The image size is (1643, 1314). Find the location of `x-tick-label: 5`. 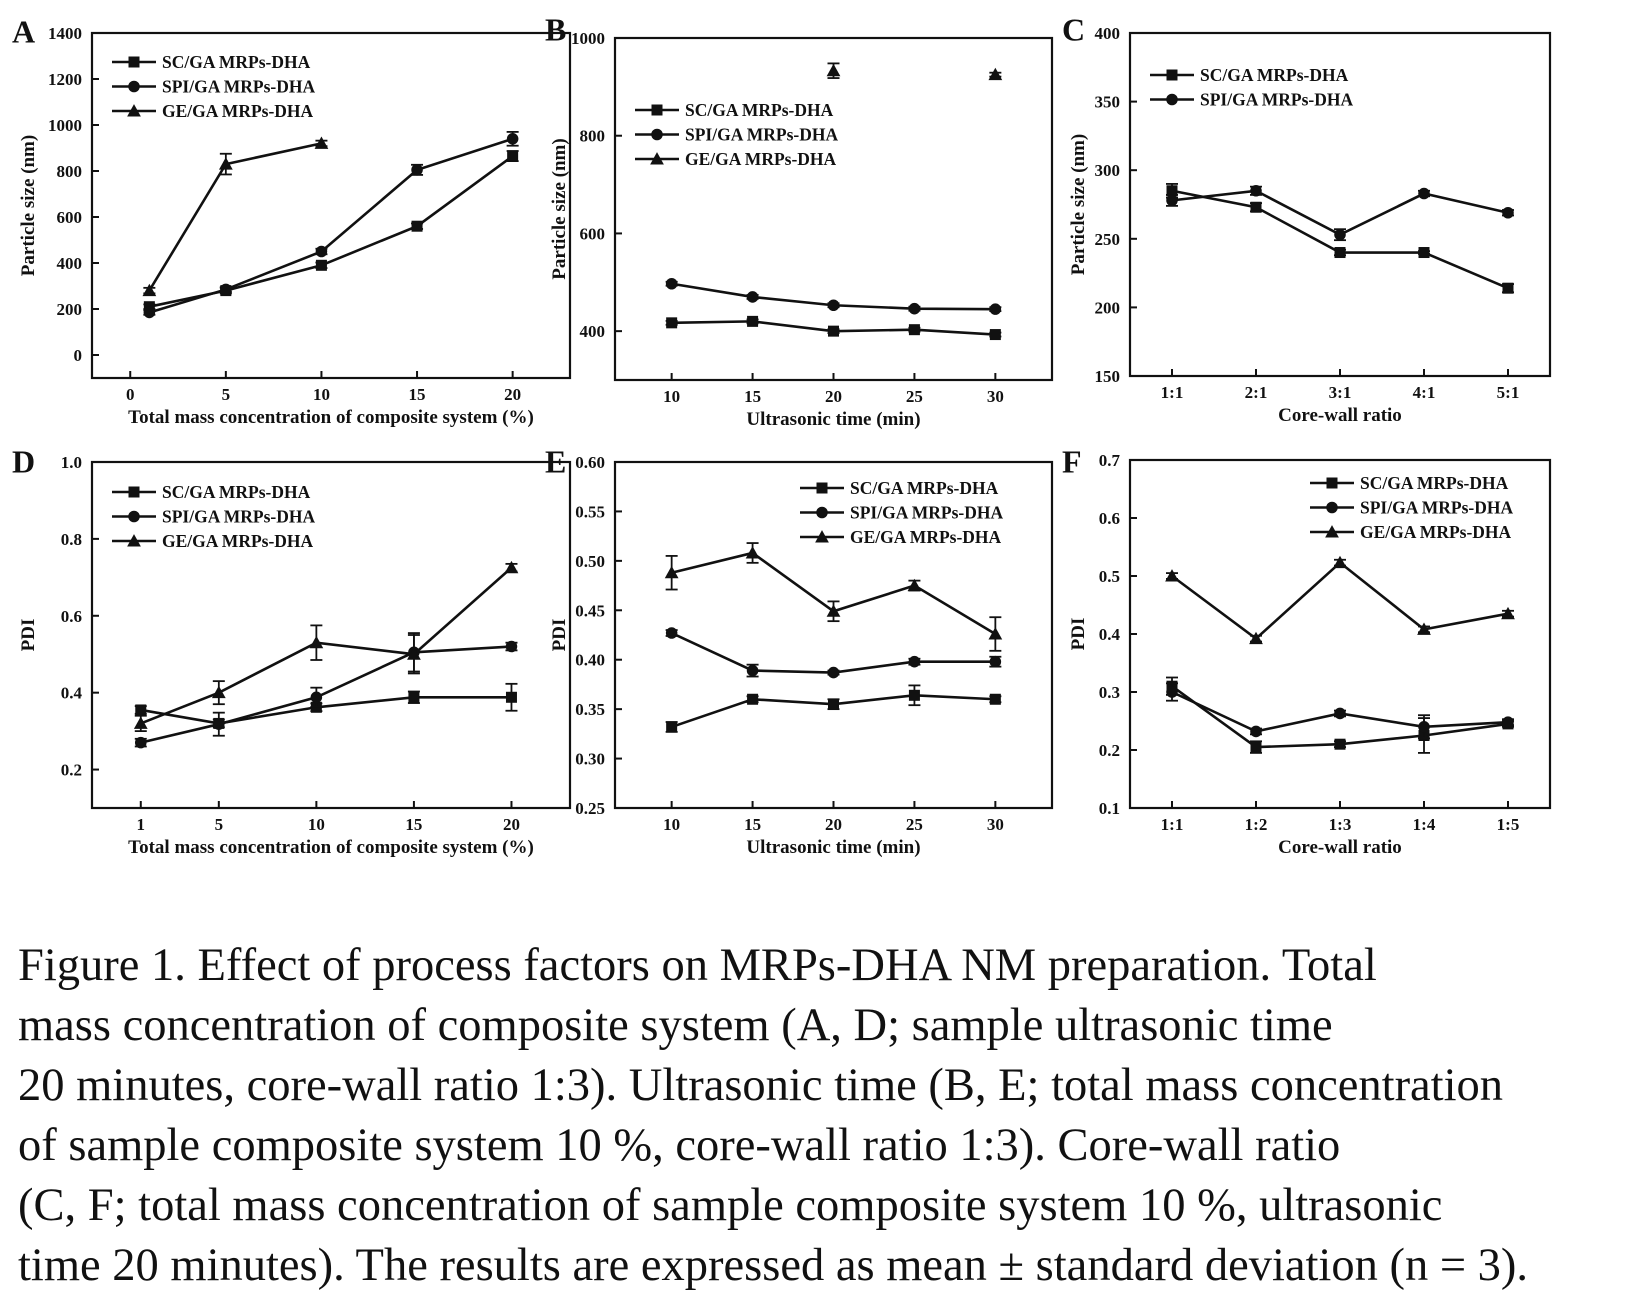

x-tick-label: 5 is located at coordinates (226, 394).